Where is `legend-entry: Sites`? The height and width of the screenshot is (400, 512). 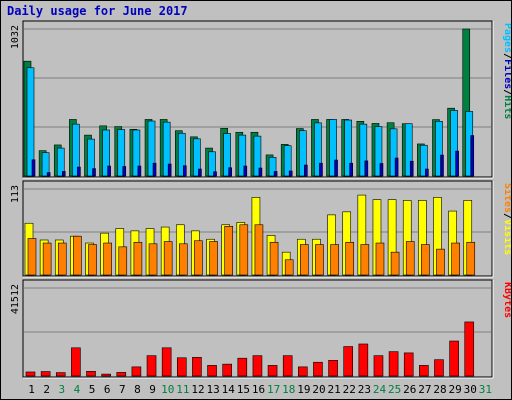
legend-entry: Sites is located at coordinates (506, 198).